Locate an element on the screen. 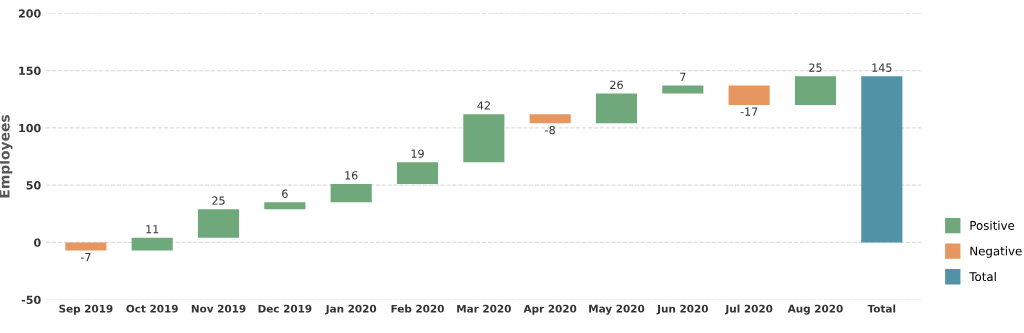 Image resolution: width=1024 pixels, height=333 pixels. data-label: 11 is located at coordinates (152, 229).